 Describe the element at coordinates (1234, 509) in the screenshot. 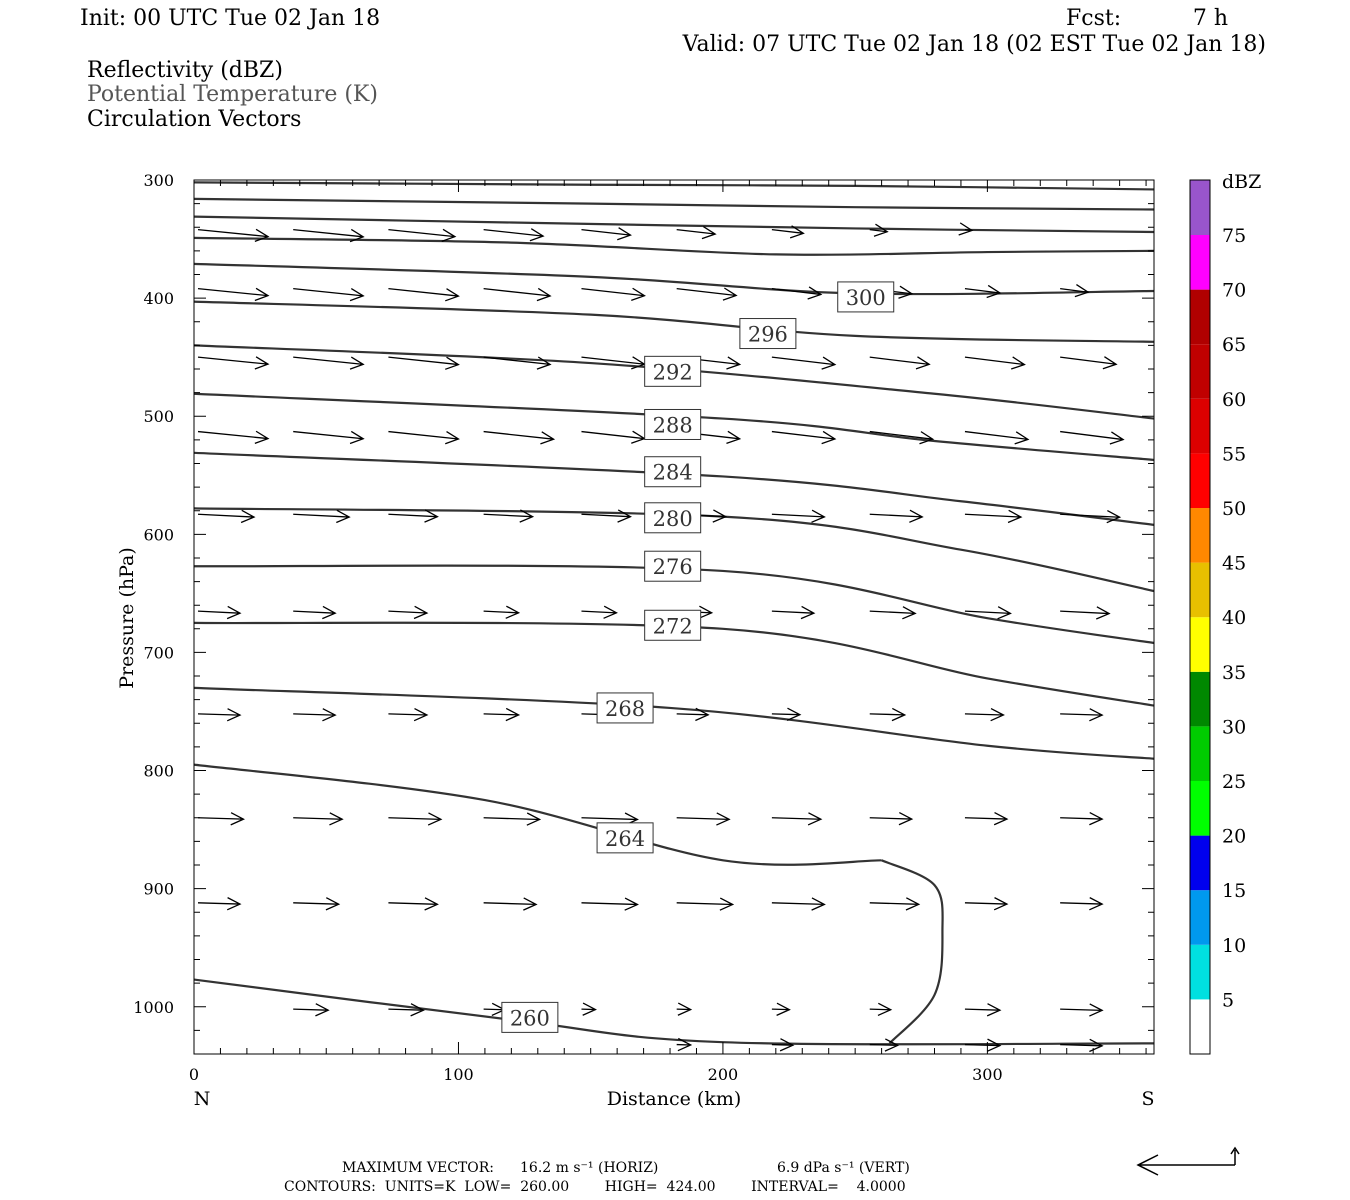

I see `colorbar-label-50: 50` at that location.